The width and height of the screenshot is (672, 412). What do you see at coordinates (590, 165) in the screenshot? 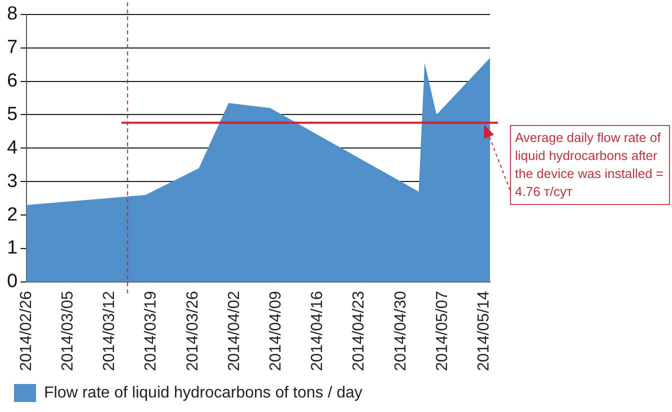
I see `legend-label: Average daily flow rate of liquid hydrocarbons after the device was installed = 4.76 т/сут` at bounding box center [590, 165].